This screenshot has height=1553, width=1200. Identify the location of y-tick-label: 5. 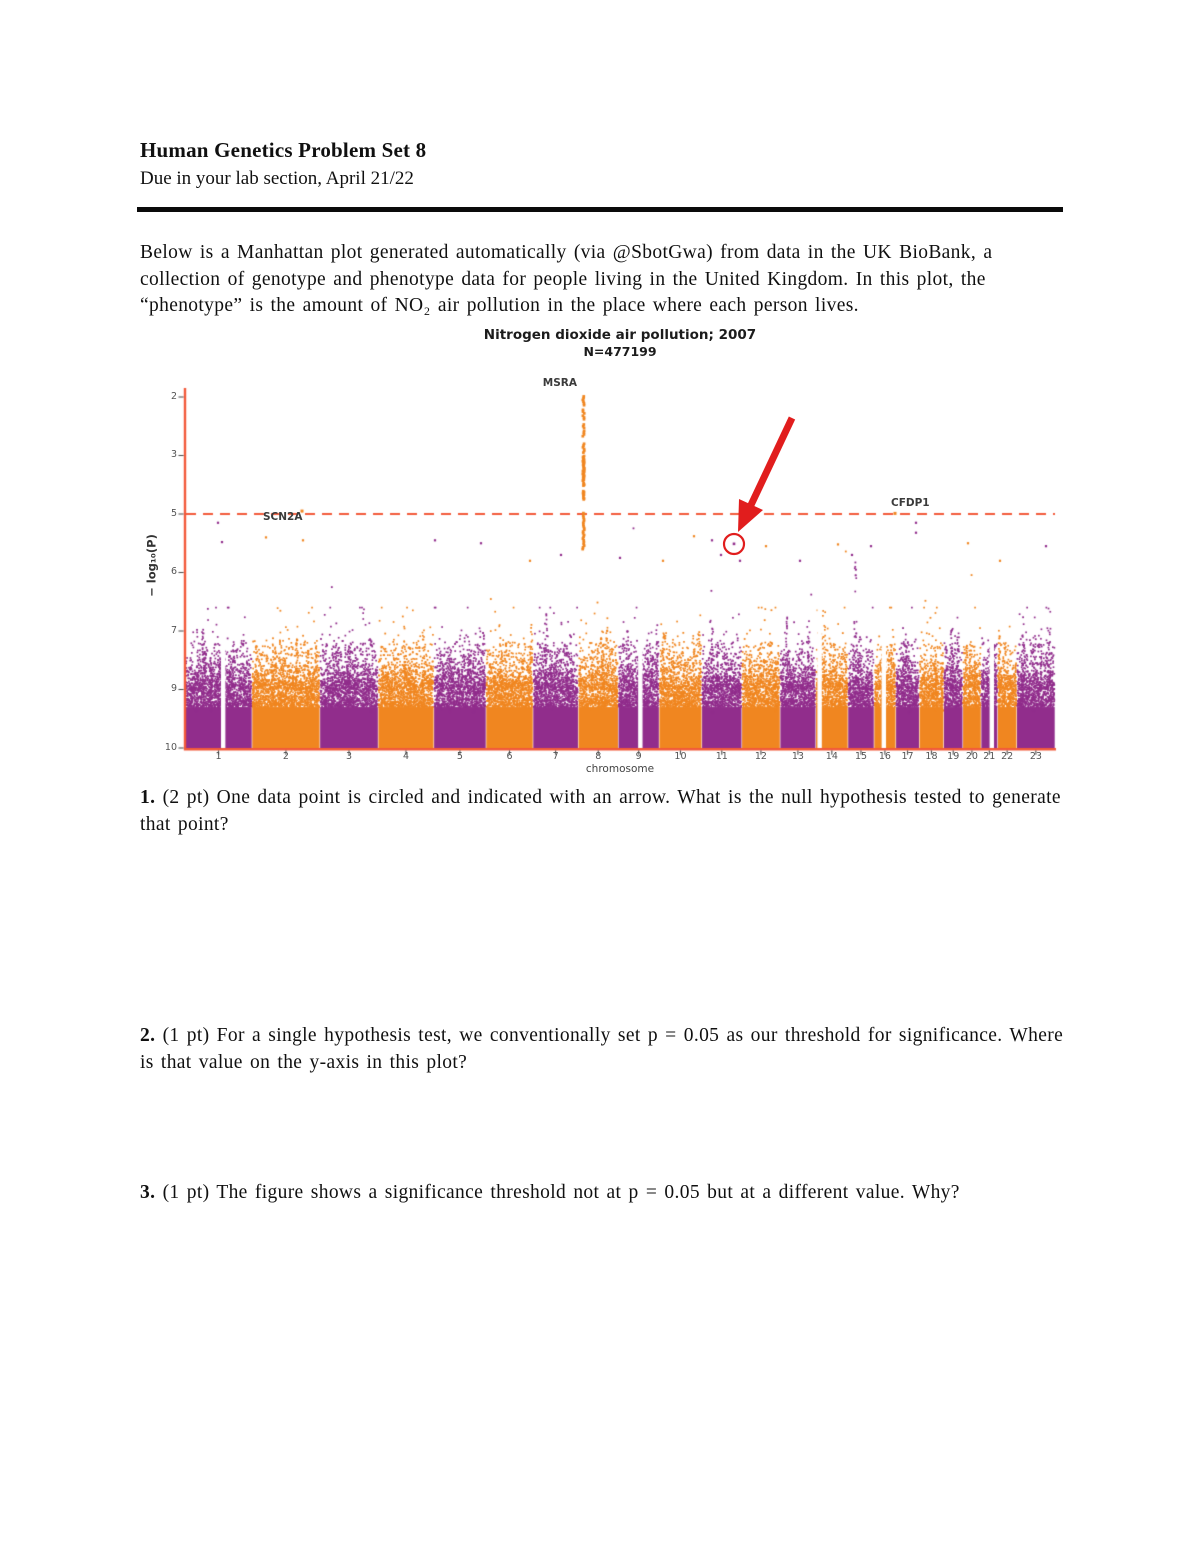
(173, 513).